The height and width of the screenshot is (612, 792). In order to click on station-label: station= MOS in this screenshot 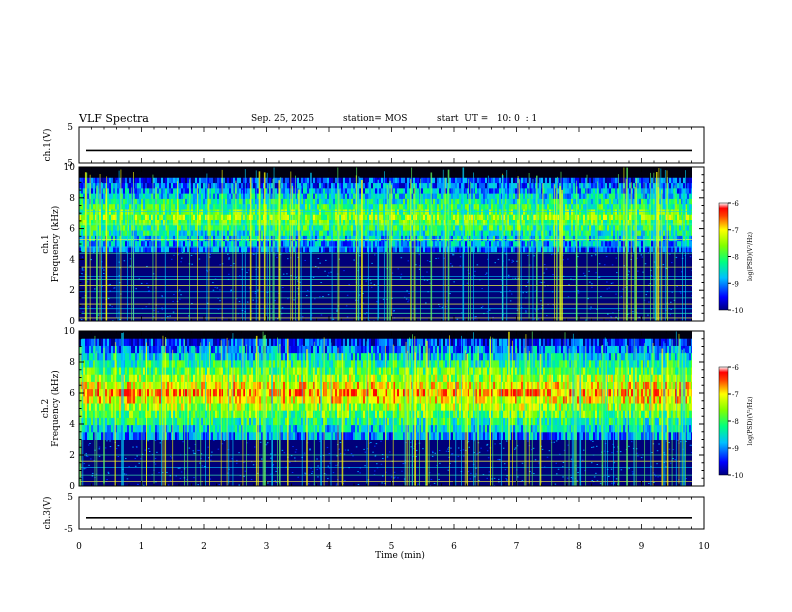, I will do `click(375, 119)`.